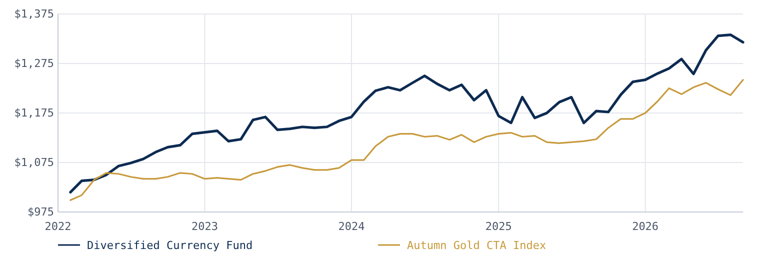 This screenshot has height=260, width=760. Describe the element at coordinates (34, 63) in the screenshot. I see `y-tick-label: $1,275` at that location.